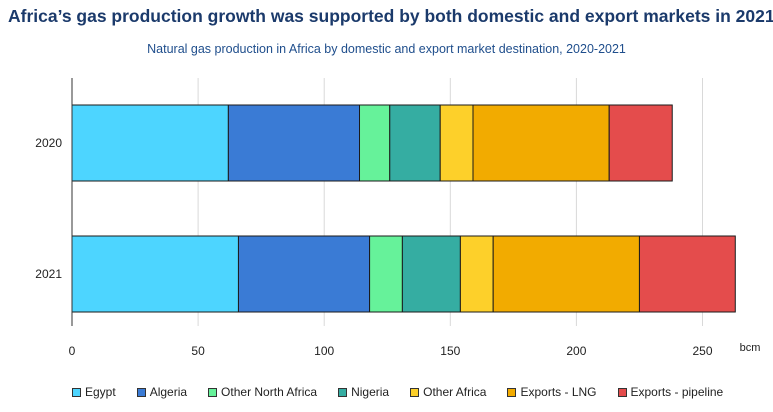 The image size is (773, 412). What do you see at coordinates (72, 351) in the screenshot?
I see `x-tick-label: 0` at bounding box center [72, 351].